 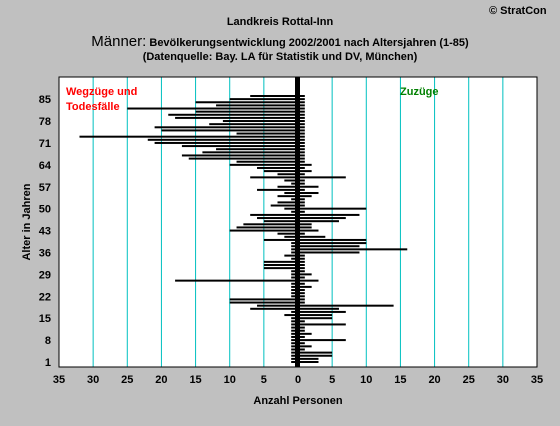 What do you see at coordinates (59, 380) in the screenshot?
I see `x-tick-label: 35` at bounding box center [59, 380].